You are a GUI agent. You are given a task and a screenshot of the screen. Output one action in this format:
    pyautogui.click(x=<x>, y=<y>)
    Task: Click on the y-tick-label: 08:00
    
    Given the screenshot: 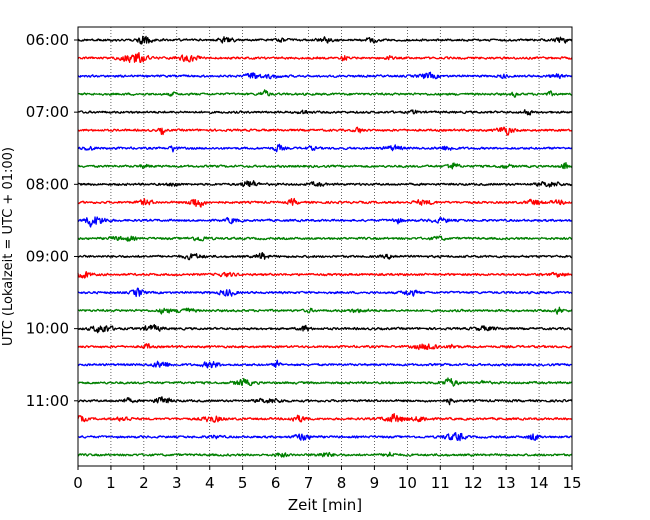 What is the action you would take?
    pyautogui.click(x=47, y=184)
    